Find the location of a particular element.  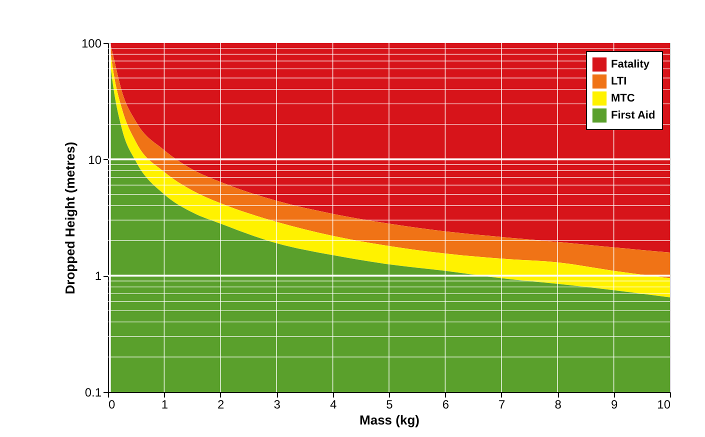

legend-label: MTC is located at coordinates (623, 98).